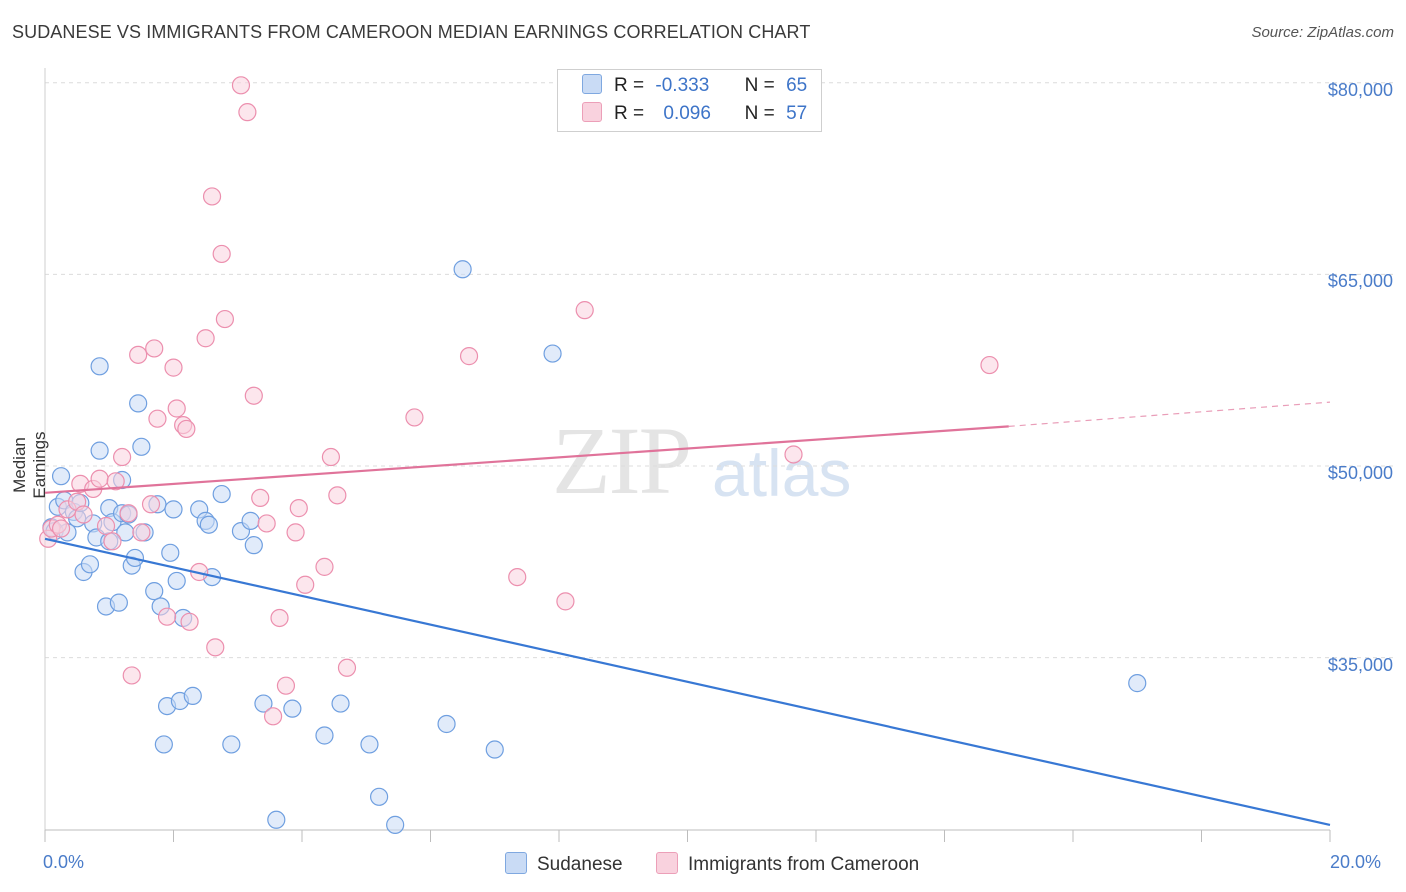  Describe the element at coordinates (1360, 89) in the screenshot. I see `y-tick-label: $80,000` at that location.